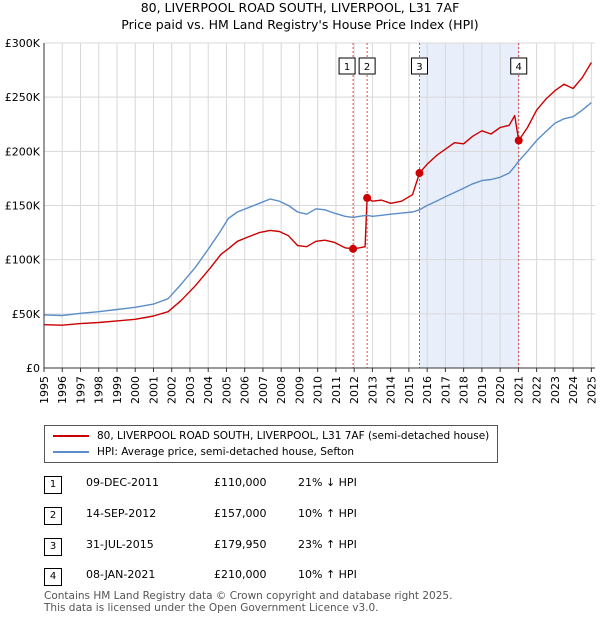 The height and width of the screenshot is (620, 600). I want to click on x-tick-label: 2004, so click(208, 390).